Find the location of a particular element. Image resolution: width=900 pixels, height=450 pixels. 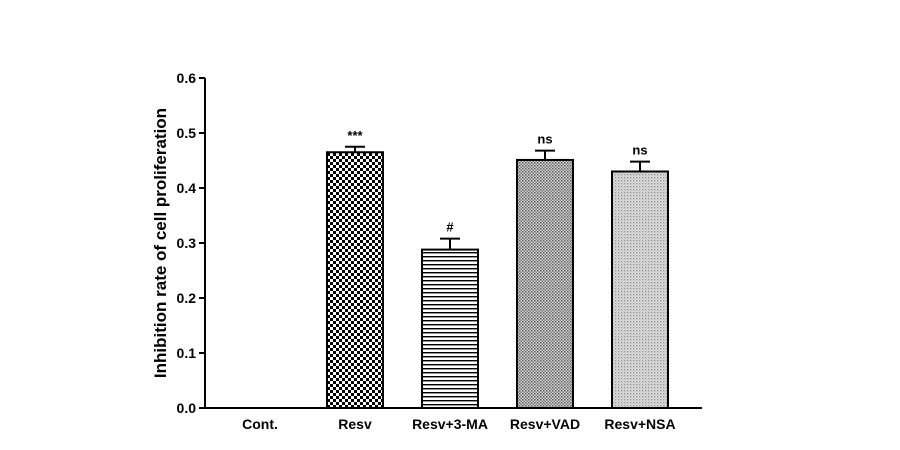

x-axis: Cont. Resv Resv+3-MA Resv+VAD Resv+NSA is located at coordinates (453, 419).